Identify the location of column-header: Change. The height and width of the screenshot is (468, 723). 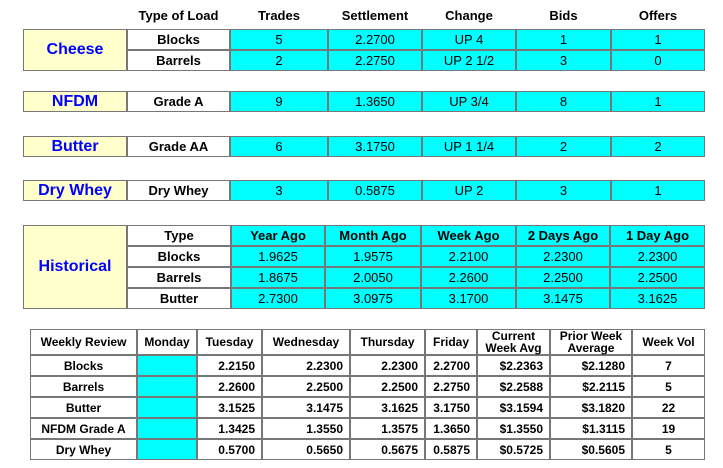
(469, 15).